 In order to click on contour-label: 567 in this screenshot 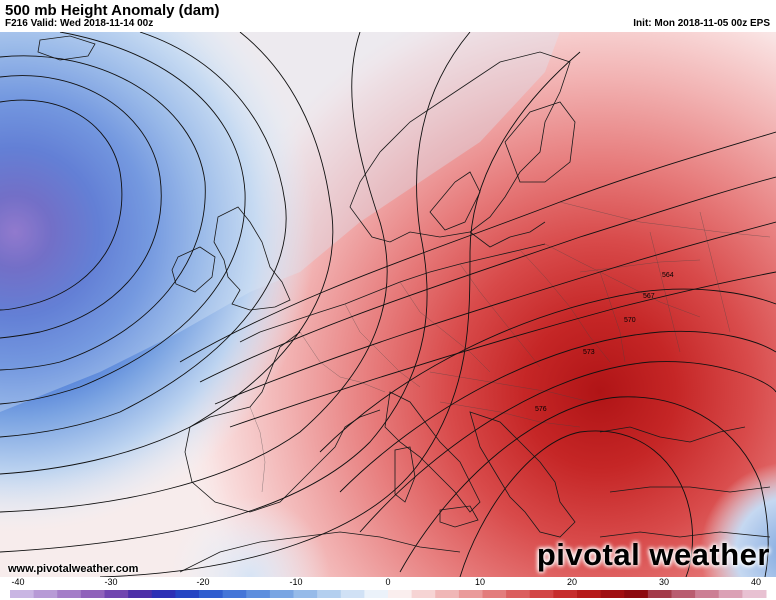, I will do `click(649, 296)`.